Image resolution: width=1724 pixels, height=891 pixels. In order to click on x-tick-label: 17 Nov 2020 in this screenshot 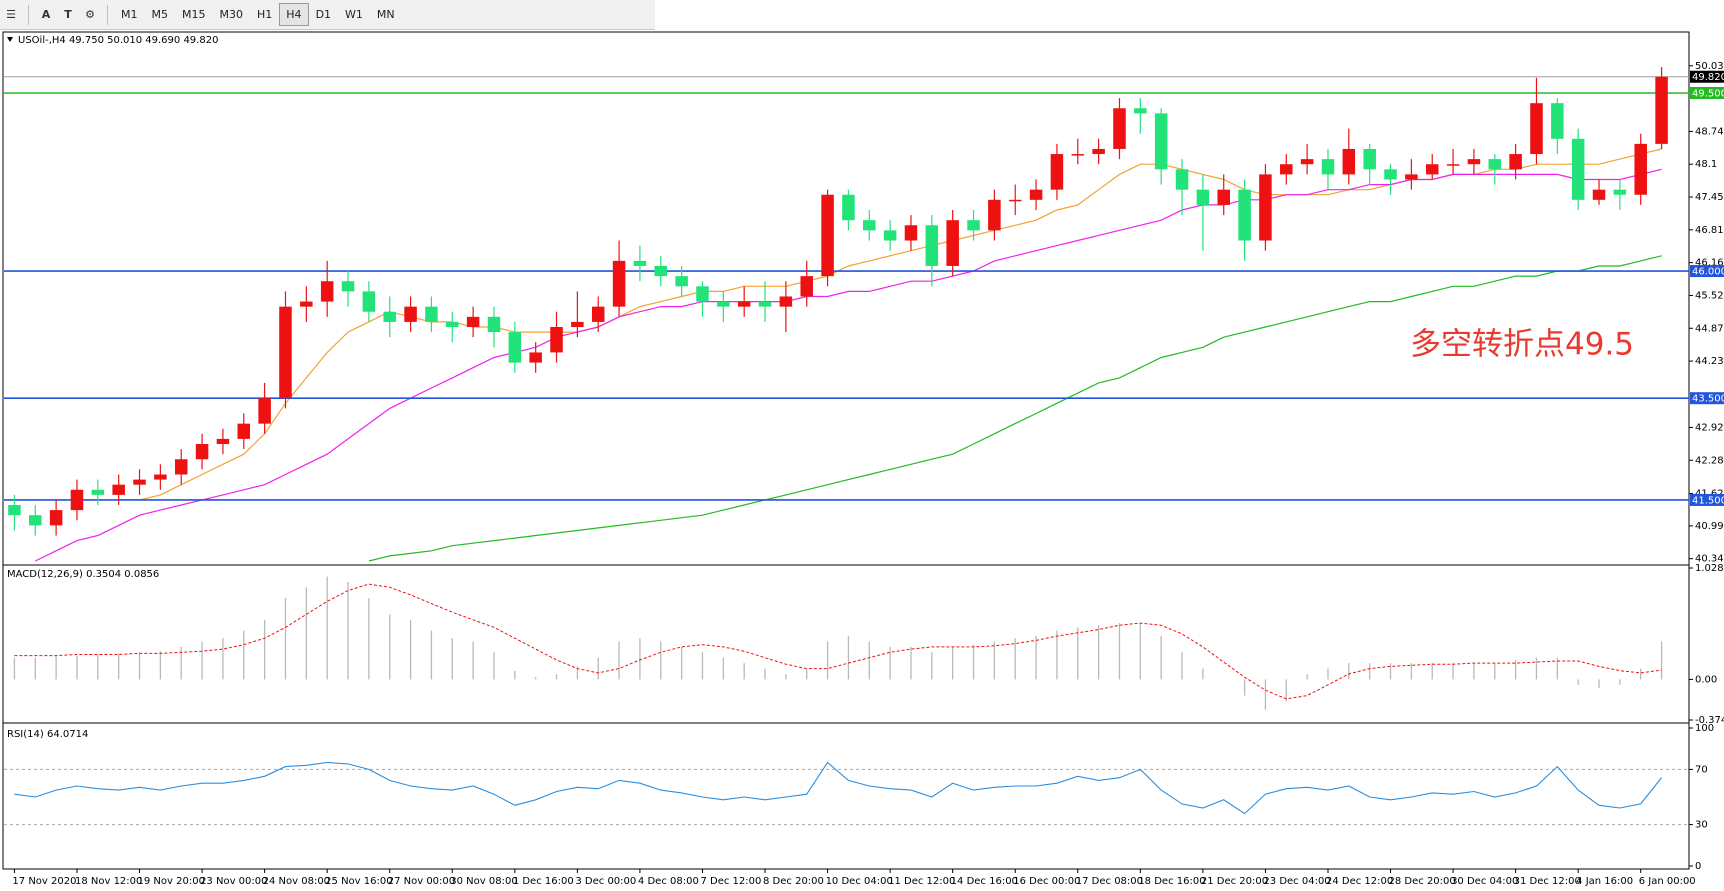, I will do `click(44, 881)`.